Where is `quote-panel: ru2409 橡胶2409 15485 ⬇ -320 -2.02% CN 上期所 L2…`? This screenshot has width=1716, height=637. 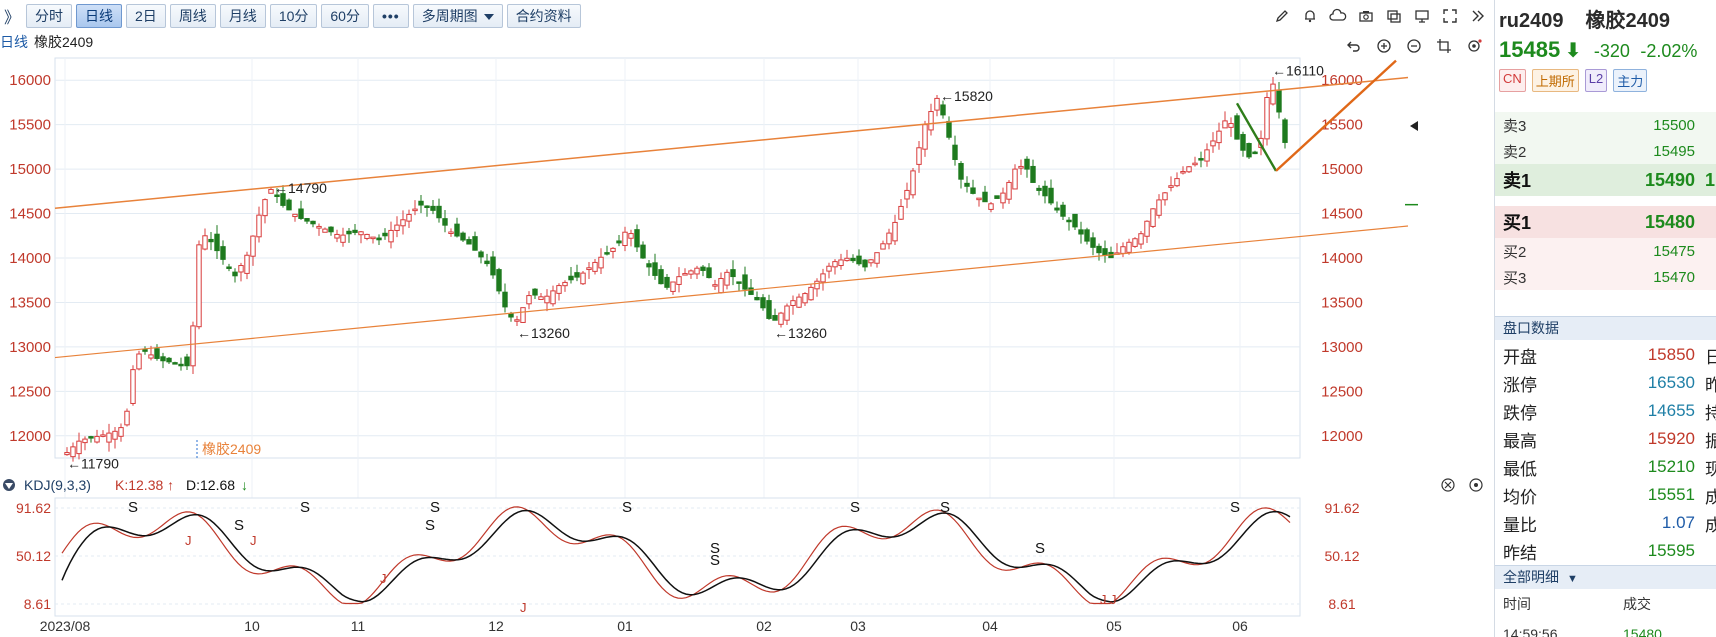
quote-panel: ru2409 橡胶2409 15485 ⬇ -320 -2.02% CN 上期所 L2… is located at coordinates (1605, 318).